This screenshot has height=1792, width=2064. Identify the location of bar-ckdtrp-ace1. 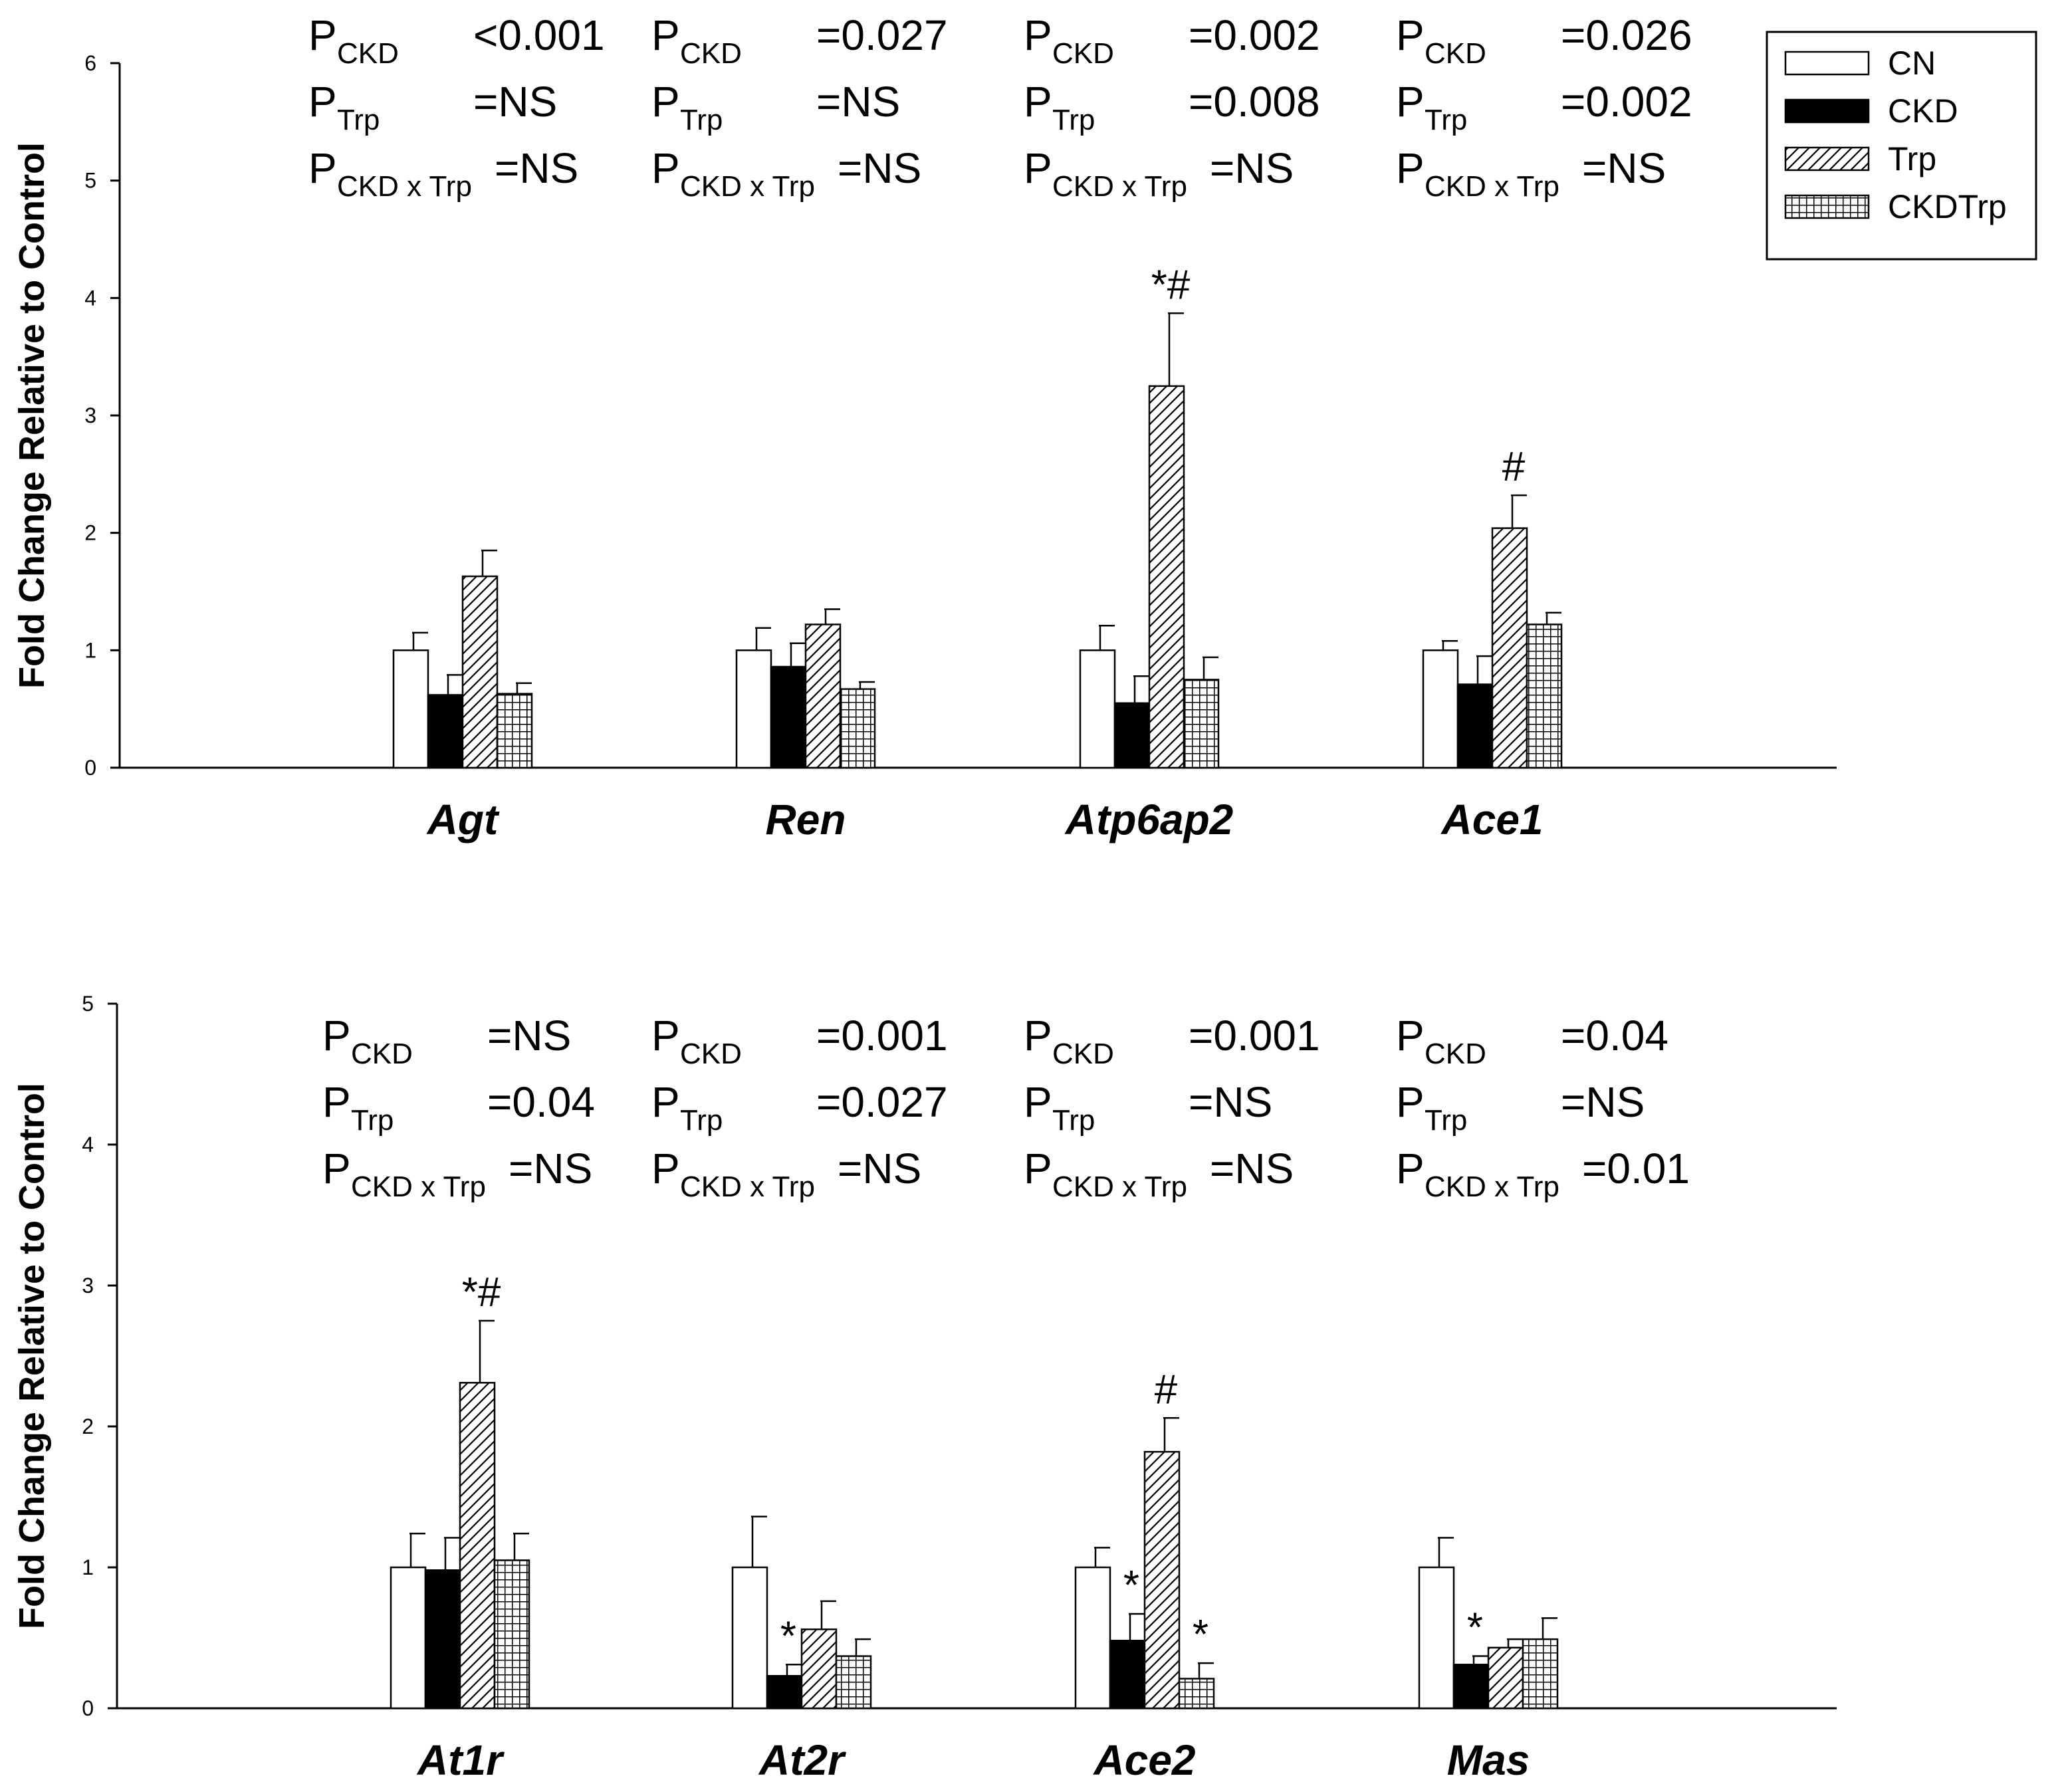
(1544, 696).